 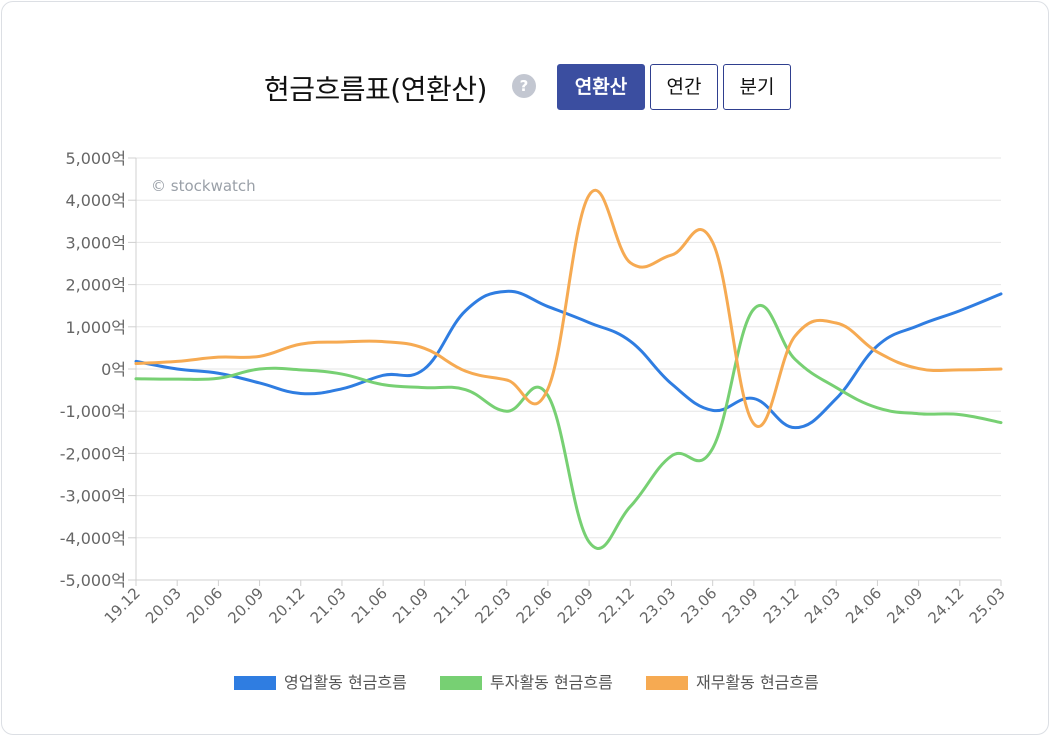 I want to click on tab-annual: 연간, so click(x=684, y=87).